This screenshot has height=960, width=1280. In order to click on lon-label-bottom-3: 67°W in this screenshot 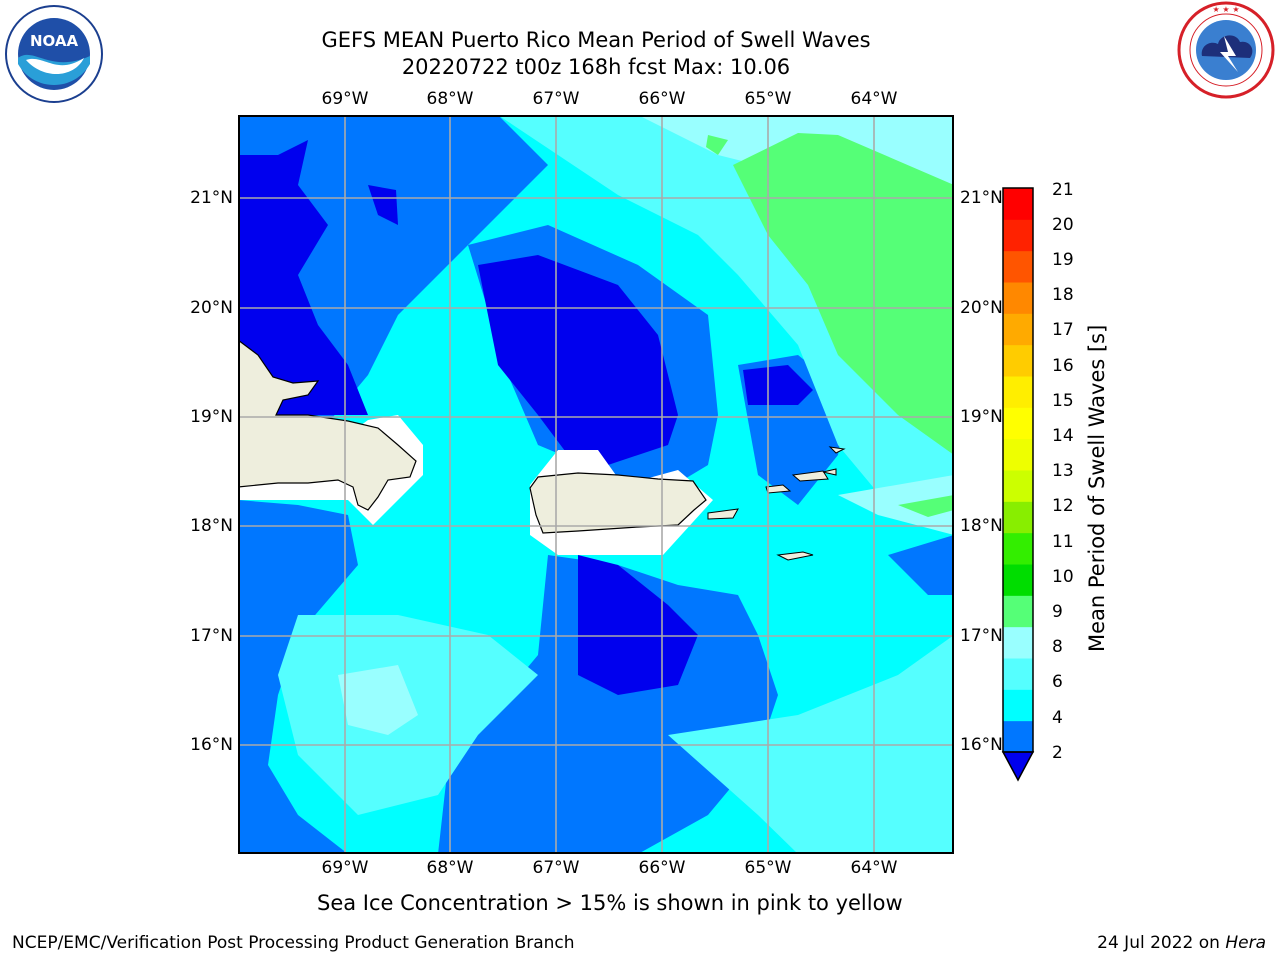, I will do `click(556, 868)`.